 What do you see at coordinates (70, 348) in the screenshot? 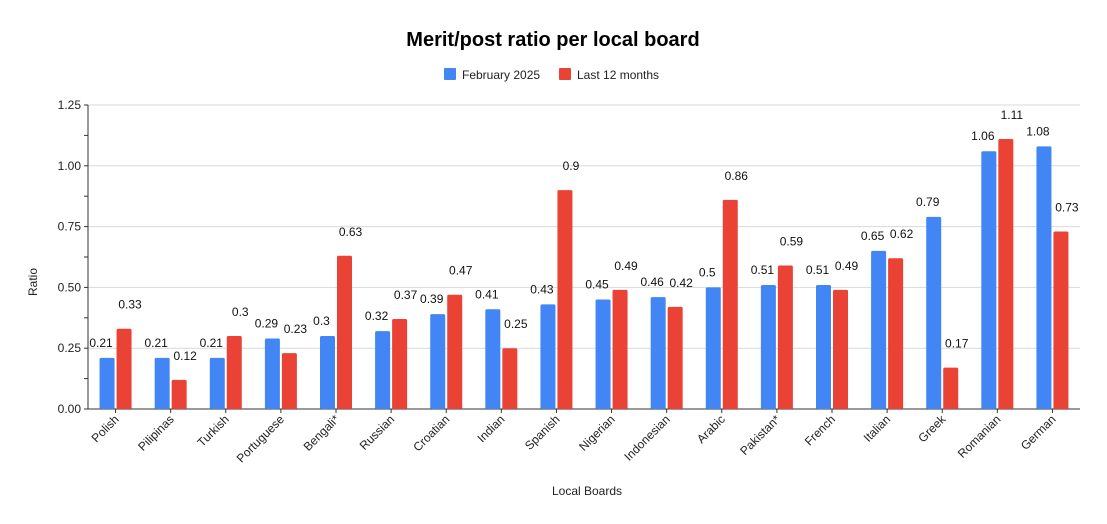
I see `y-tick-label: 0.25` at bounding box center [70, 348].